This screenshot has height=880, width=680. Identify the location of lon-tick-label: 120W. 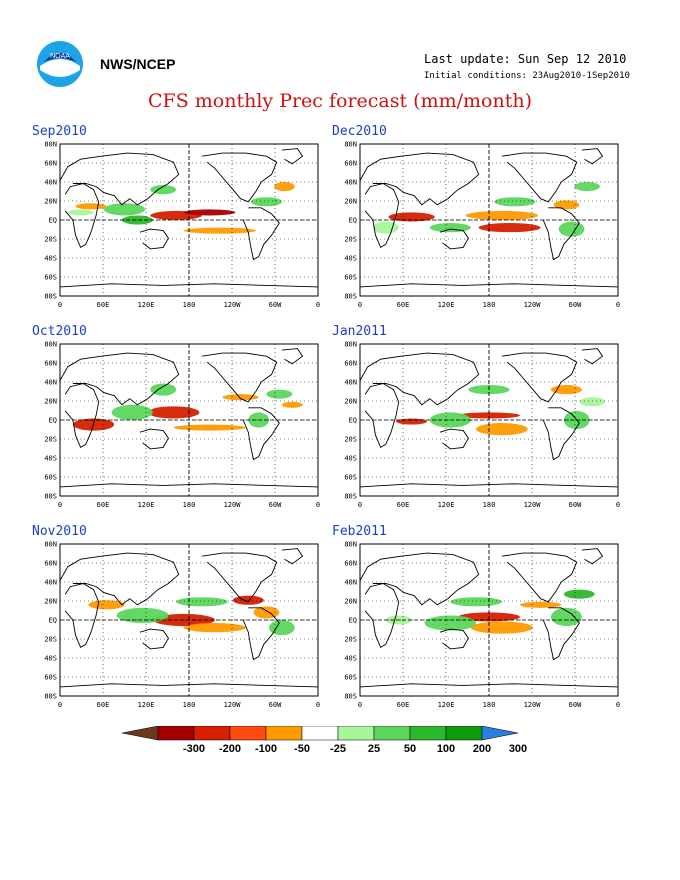
(533, 705).